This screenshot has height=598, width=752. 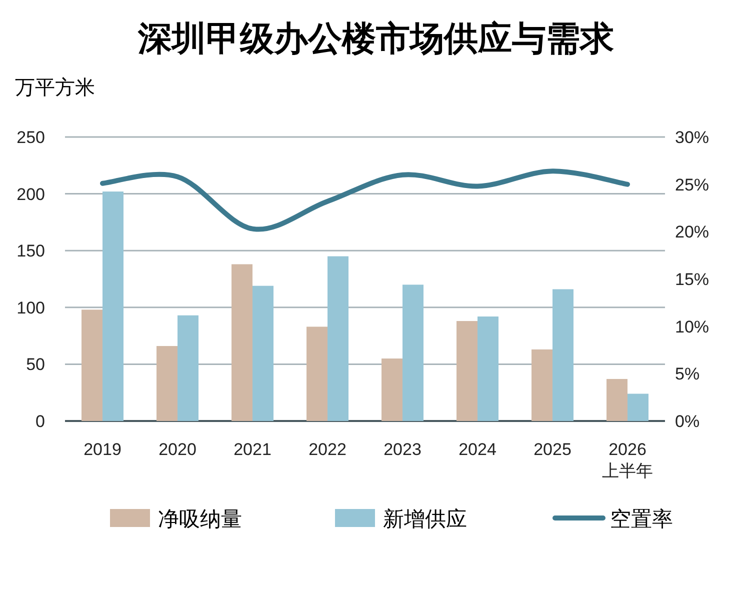 What do you see at coordinates (103, 449) in the screenshot?
I see `x-tick-label: 2019` at bounding box center [103, 449].